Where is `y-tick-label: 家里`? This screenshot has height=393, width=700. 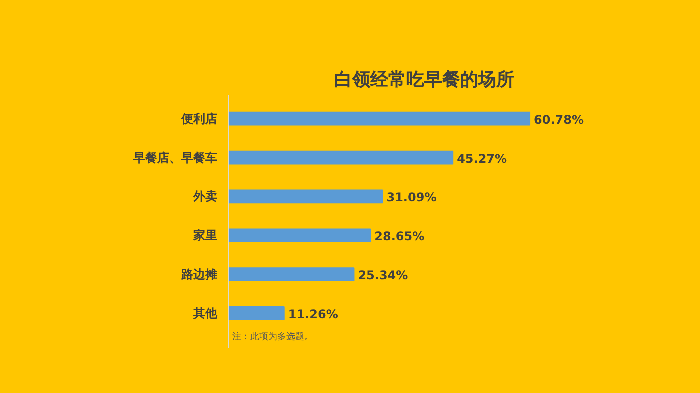 y-tick-label: 家里 is located at coordinates (205, 235).